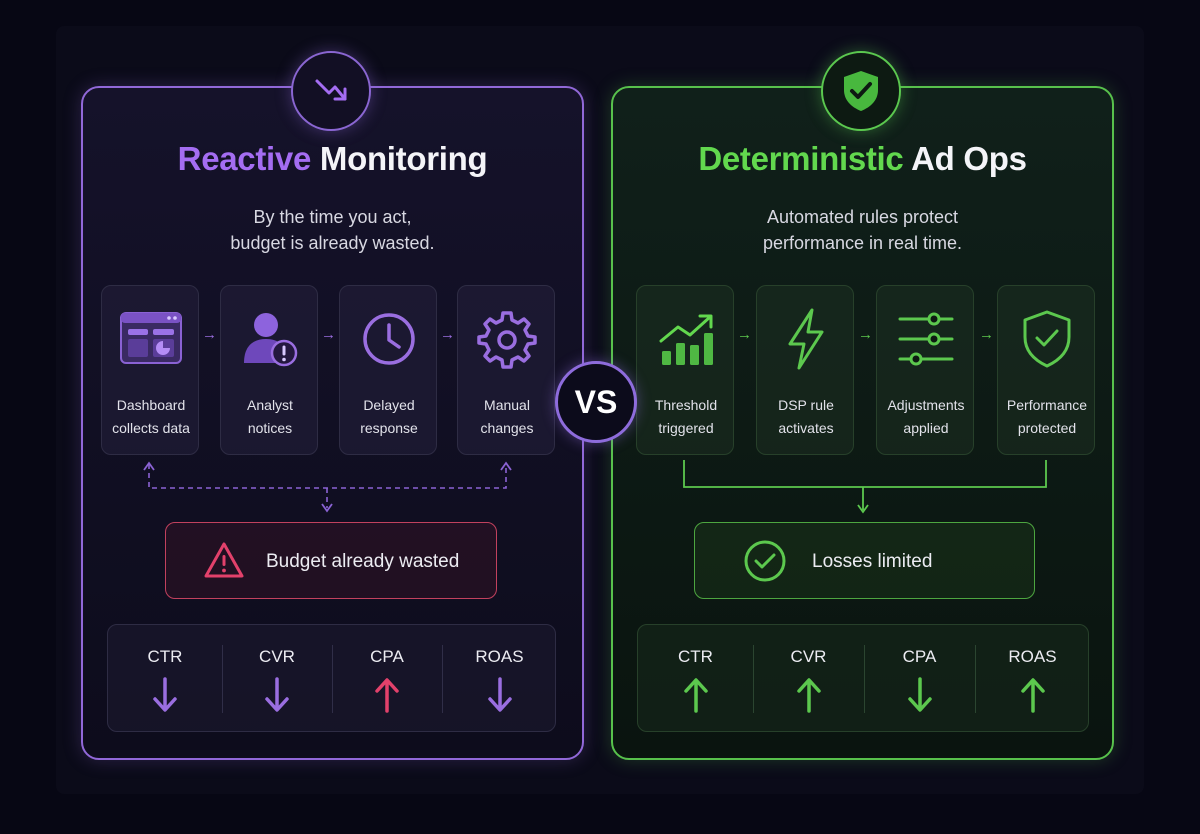 This screenshot has height=834, width=1200. Describe the element at coordinates (865, 487) in the screenshot. I see `converging-connector` at that location.